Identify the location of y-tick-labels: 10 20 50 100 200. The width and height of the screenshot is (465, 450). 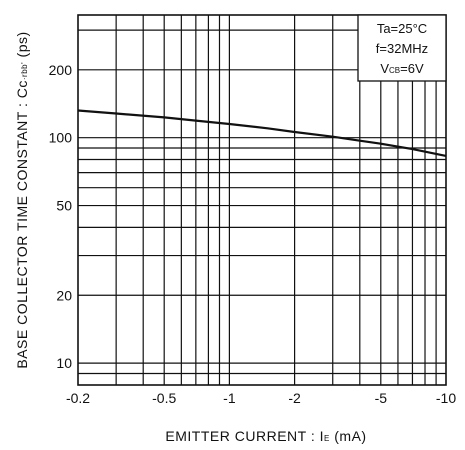
(61, 216).